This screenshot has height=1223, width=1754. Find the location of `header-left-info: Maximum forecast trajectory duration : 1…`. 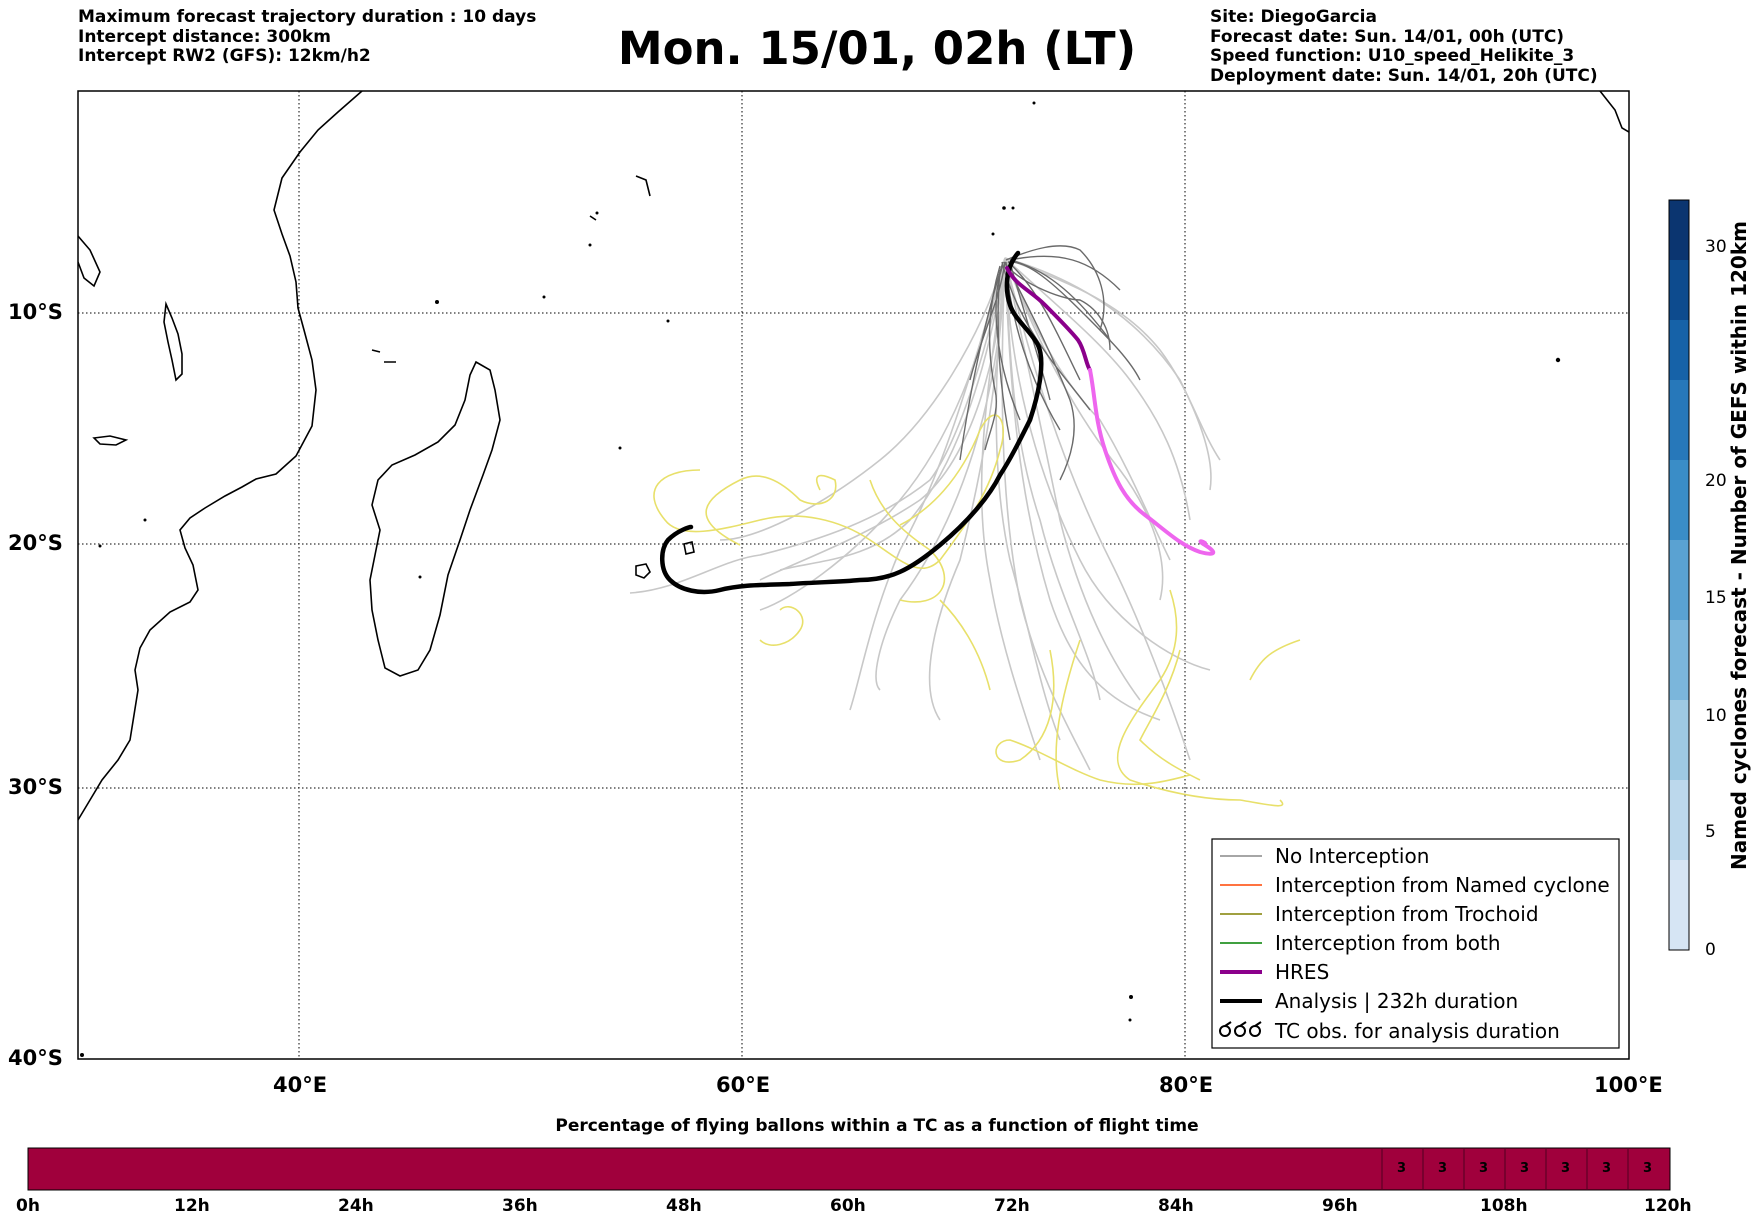

header-left-info: Maximum forecast trajectory duration : 1… is located at coordinates (307, 37).